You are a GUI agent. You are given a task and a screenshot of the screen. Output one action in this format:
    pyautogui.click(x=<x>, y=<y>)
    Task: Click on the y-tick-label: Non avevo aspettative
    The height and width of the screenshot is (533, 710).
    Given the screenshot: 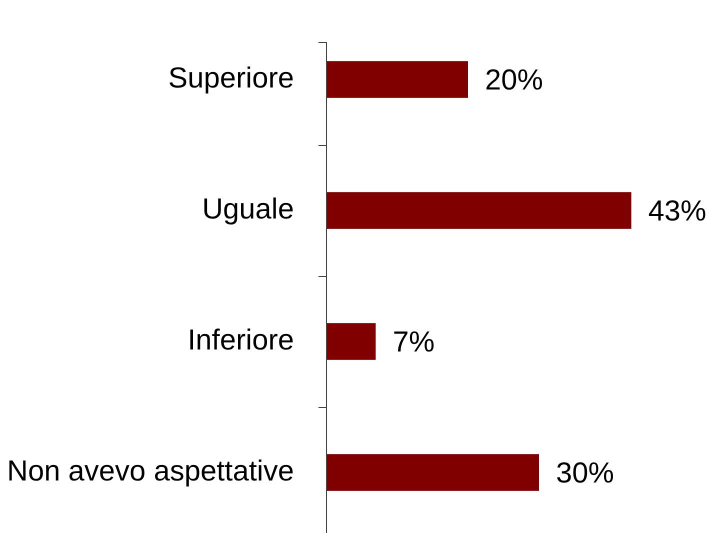 What is the action you would take?
    pyautogui.click(x=150, y=472)
    